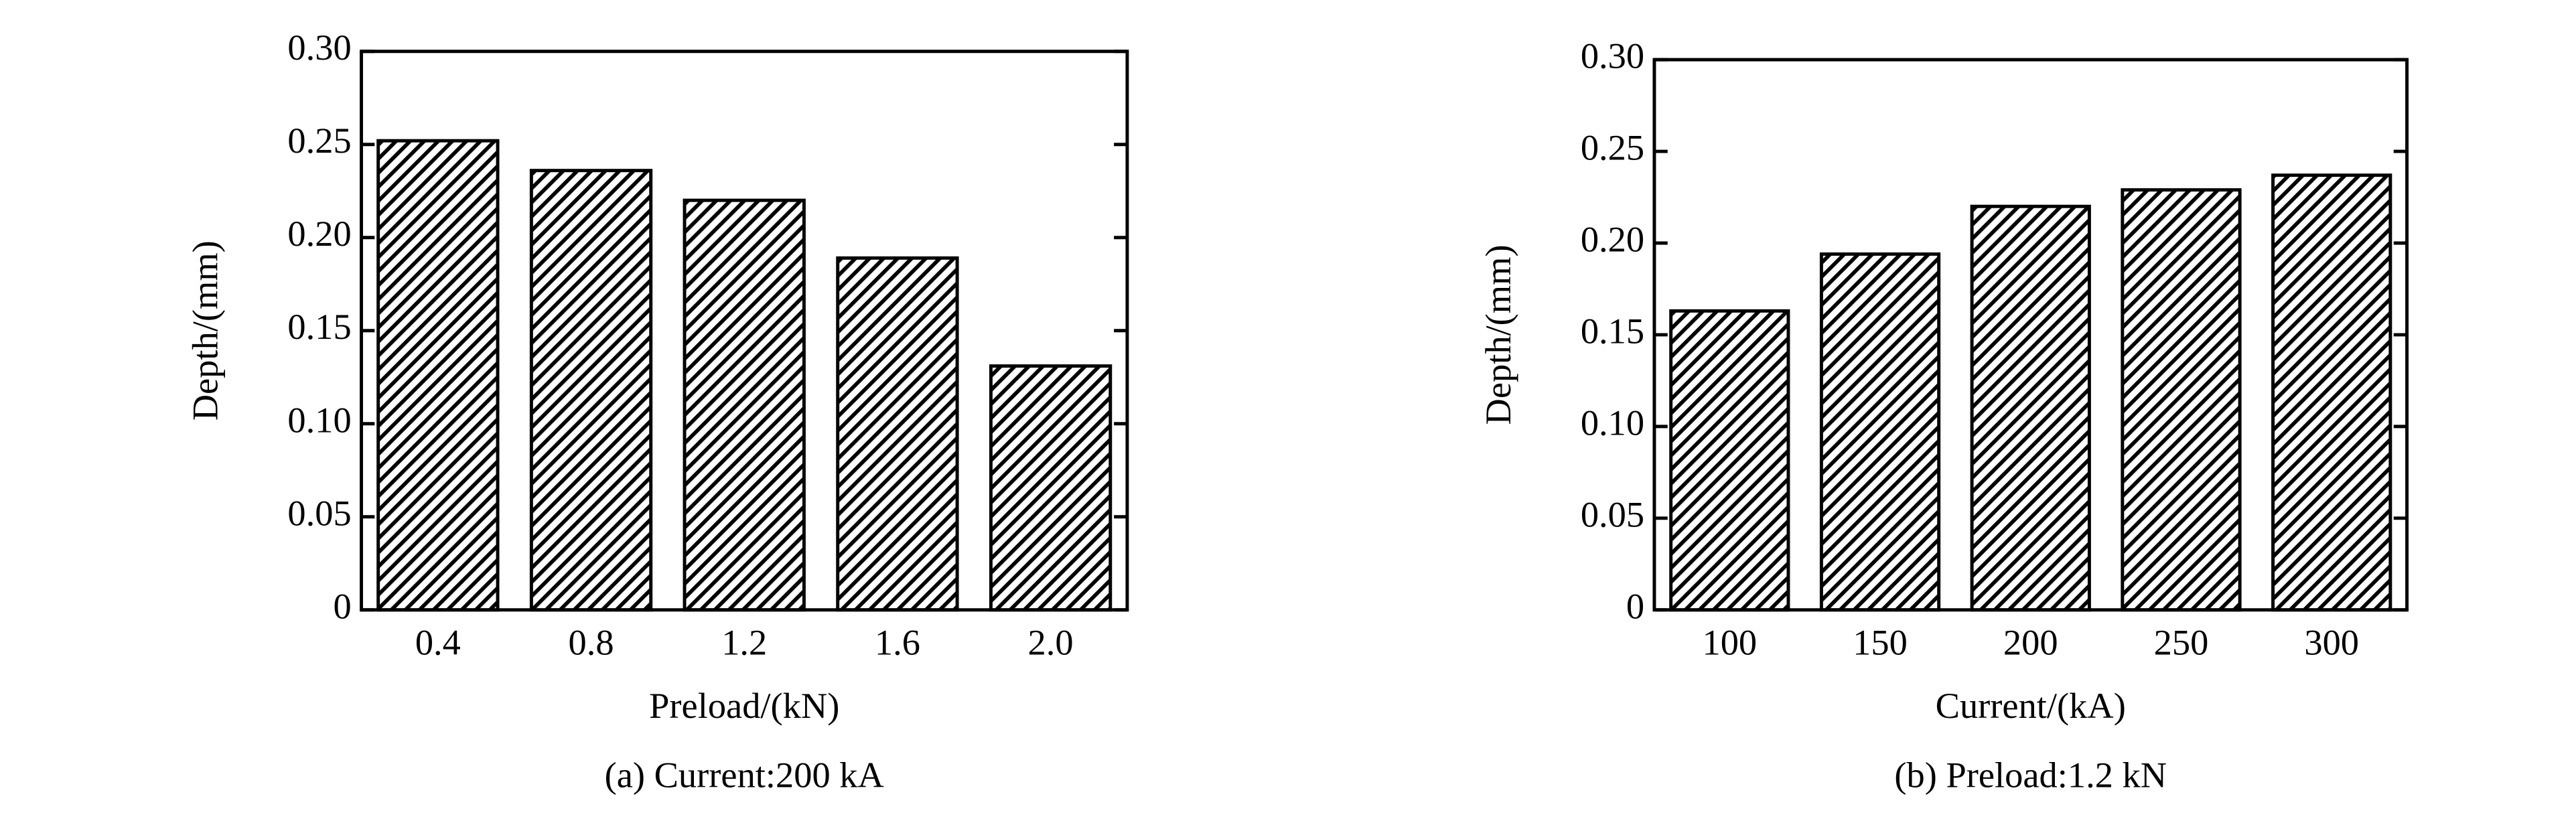 The image size is (2576, 827). Describe the element at coordinates (1051, 642) in the screenshot. I see `x-tick-label: 2.0` at that location.